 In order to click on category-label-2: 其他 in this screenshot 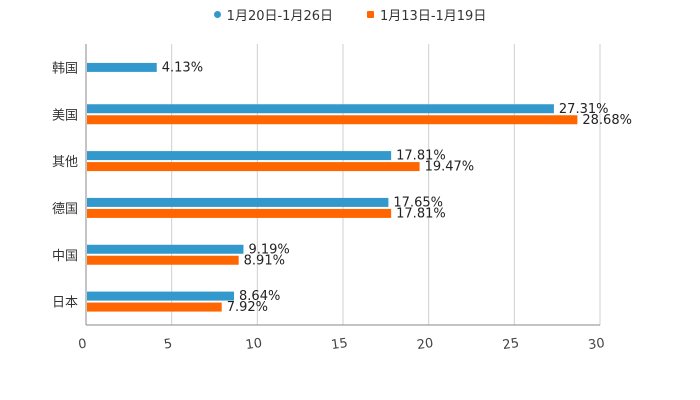, I will do `click(65, 162)`.